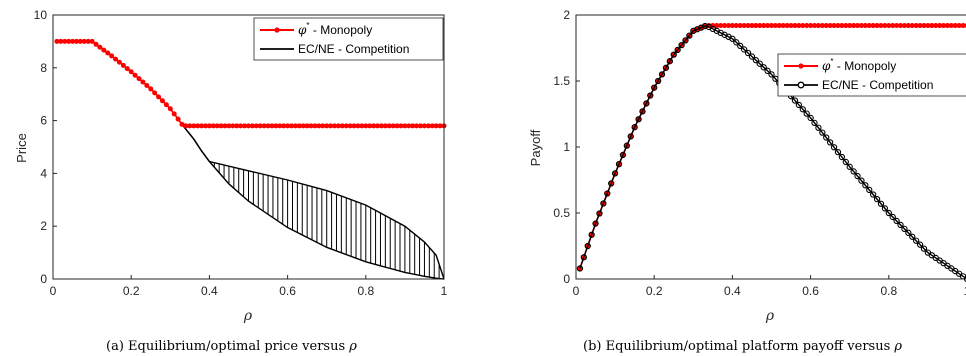 Image resolution: width=966 pixels, height=356 pixels. Describe the element at coordinates (566, 147) in the screenshot. I see `payoff-y-ticks: 0 0.5 1 1.5 2` at that location.